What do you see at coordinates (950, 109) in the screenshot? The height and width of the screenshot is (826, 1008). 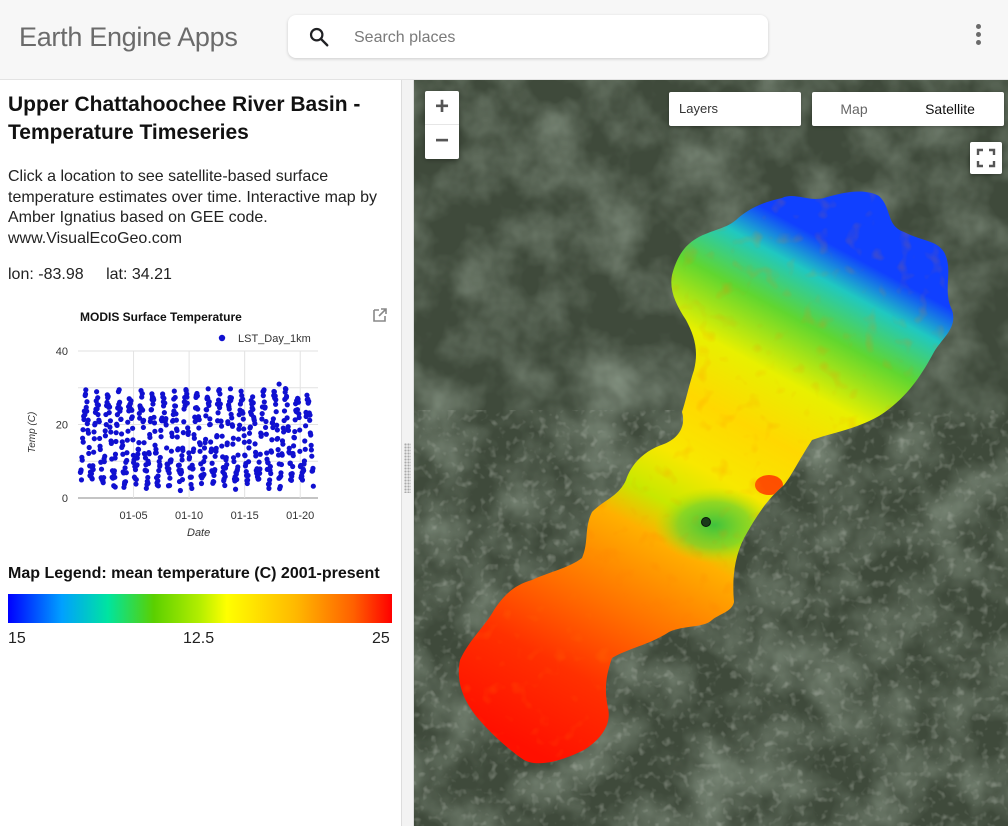 I see `map-type-satellite-button: Satellite` at bounding box center [950, 109].